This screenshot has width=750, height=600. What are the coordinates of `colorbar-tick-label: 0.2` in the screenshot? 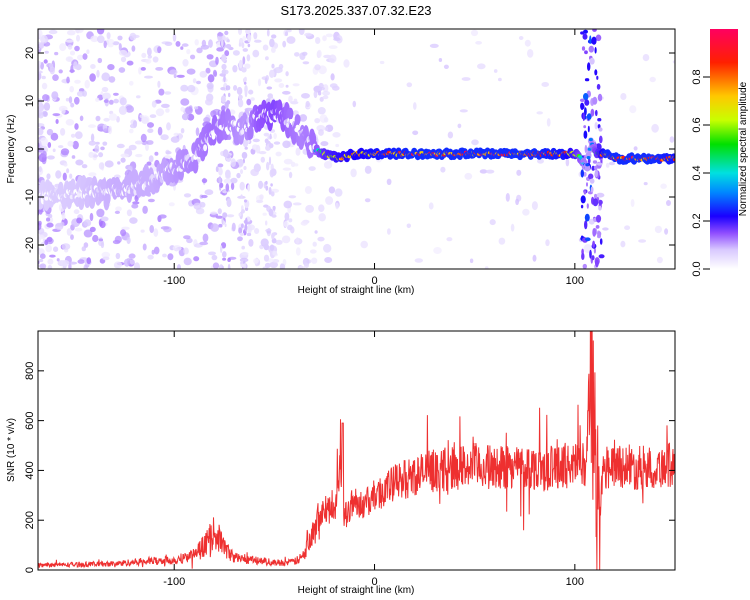 It's located at (697, 220).